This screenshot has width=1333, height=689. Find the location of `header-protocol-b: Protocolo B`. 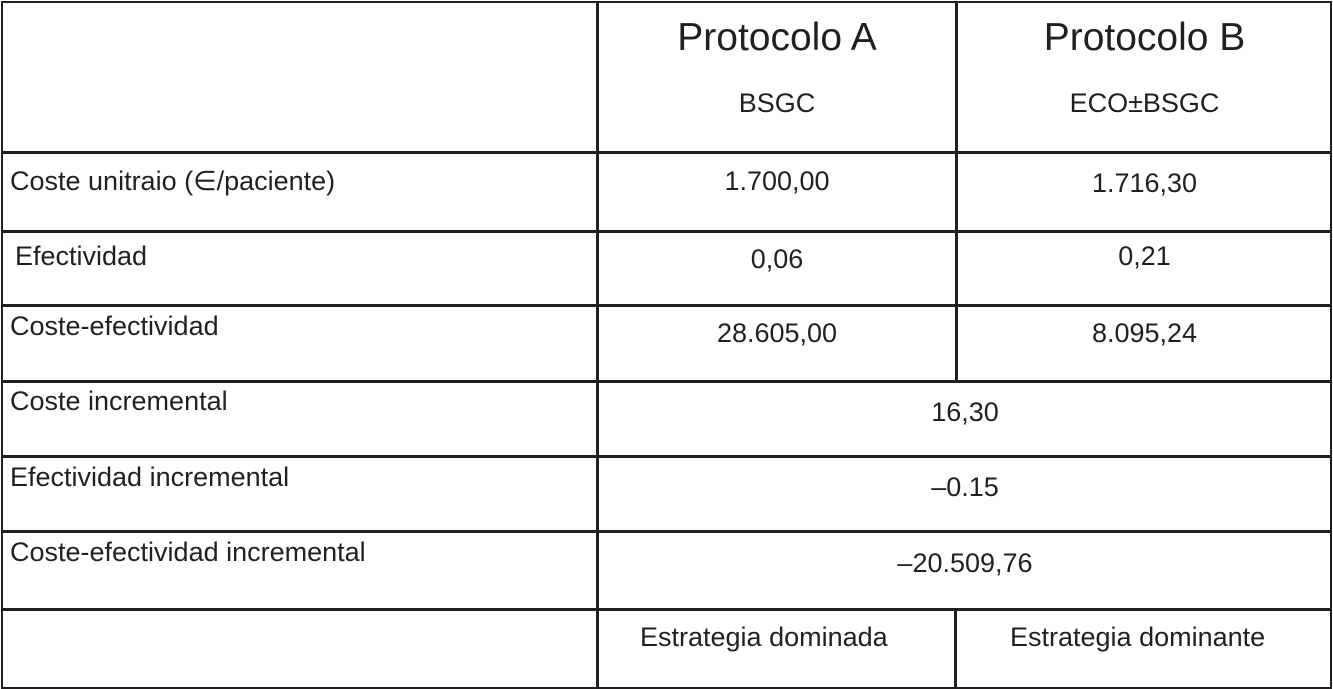

header-protocol-b: Protocolo B is located at coordinates (1144, 37).